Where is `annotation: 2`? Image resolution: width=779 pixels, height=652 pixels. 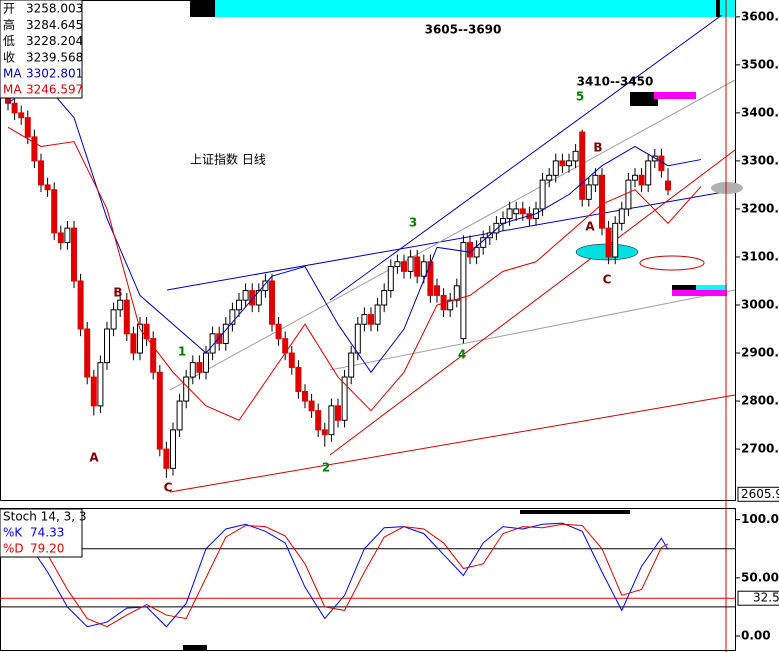
annotation: 2 is located at coordinates (326, 468).